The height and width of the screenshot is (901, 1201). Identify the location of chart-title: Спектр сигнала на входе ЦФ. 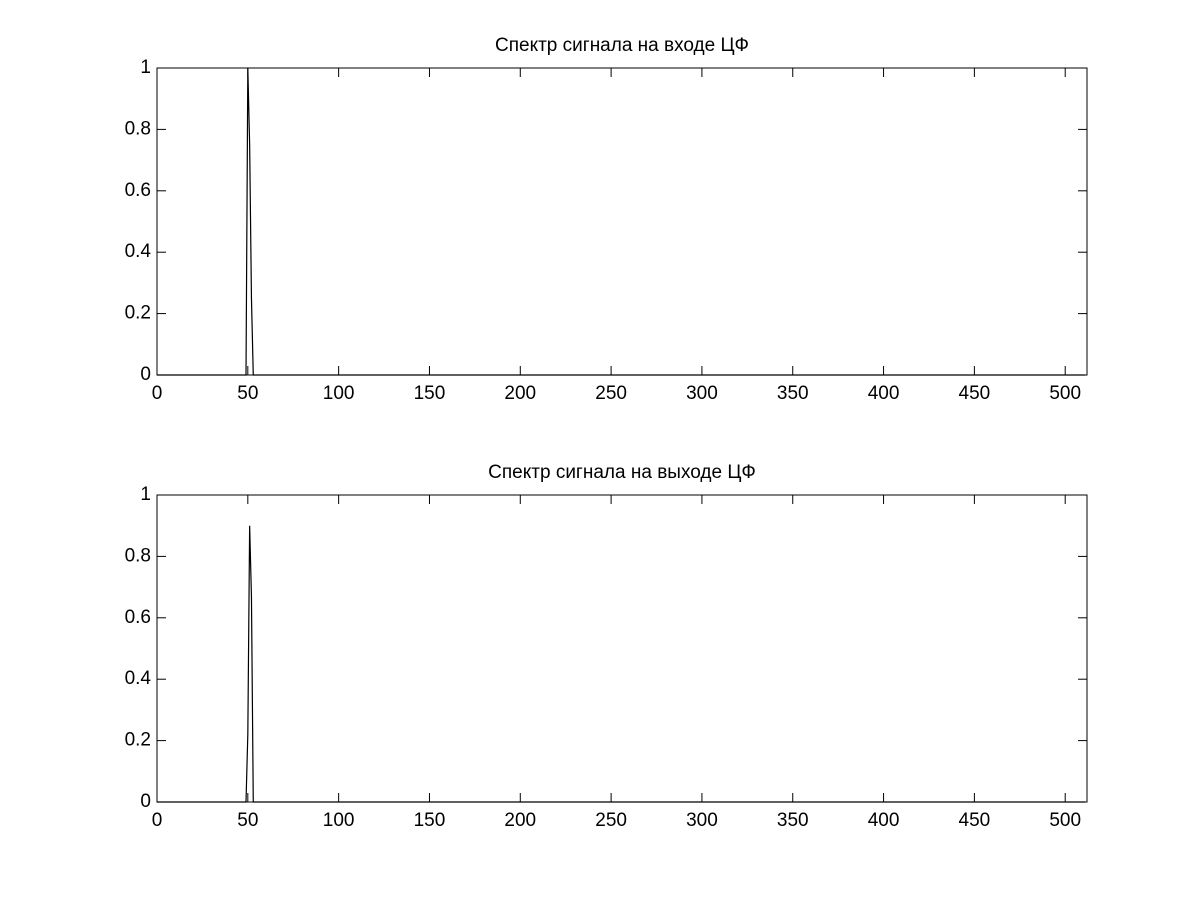
(622, 45).